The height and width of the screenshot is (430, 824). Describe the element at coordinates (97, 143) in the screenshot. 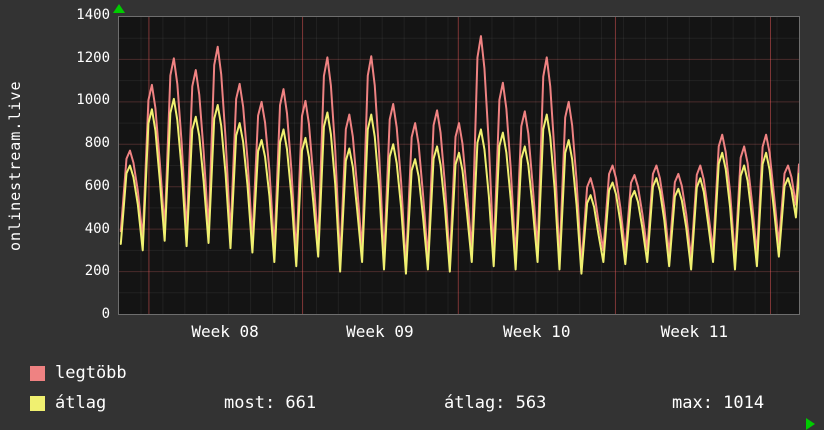

I see `y-axis-label: 800` at that location.